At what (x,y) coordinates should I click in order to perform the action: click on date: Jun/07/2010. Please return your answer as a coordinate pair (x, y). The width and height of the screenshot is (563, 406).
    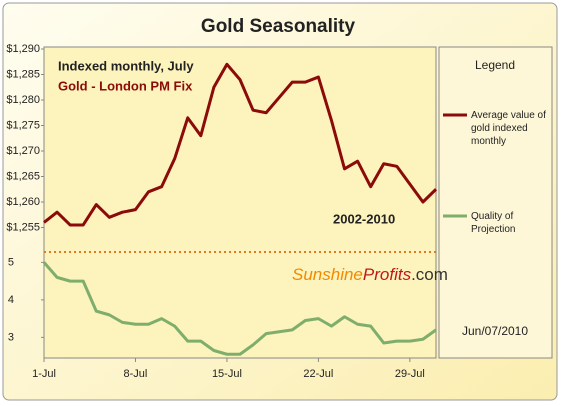
    Looking at the image, I should click on (495, 331).